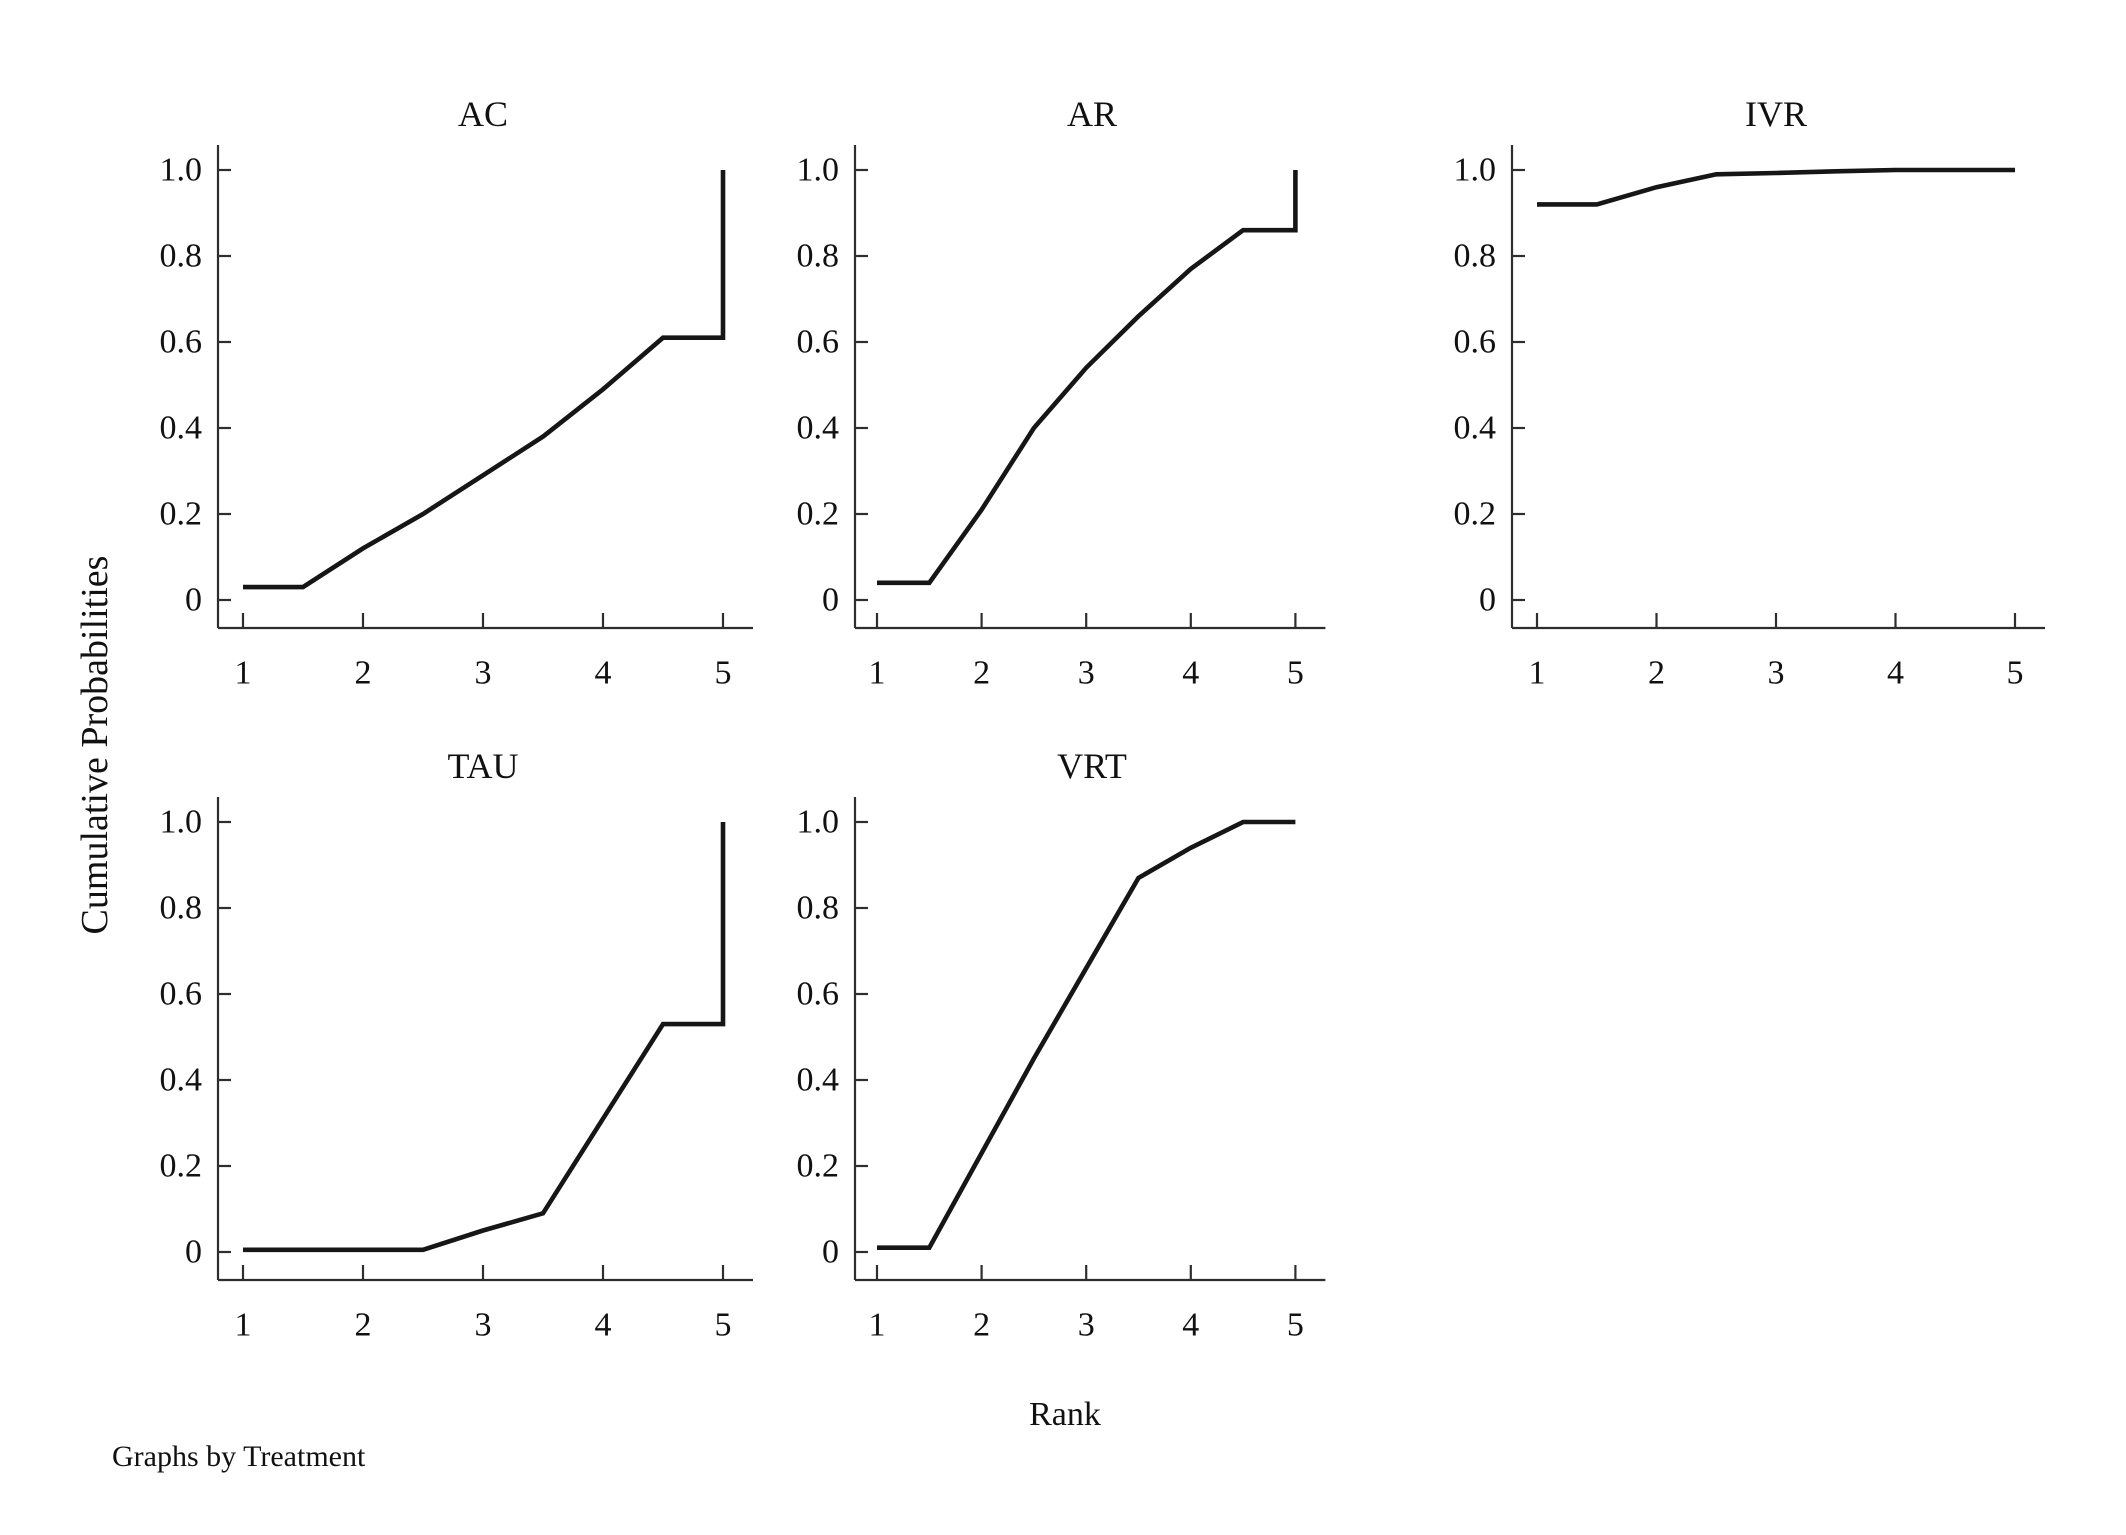 The height and width of the screenshot is (1535, 2126). Describe the element at coordinates (1749, 418) in the screenshot. I see `panel-ivr: 0 0.2 0.4 0.6 0.8 1.0 1 2 3 4 5` at that location.